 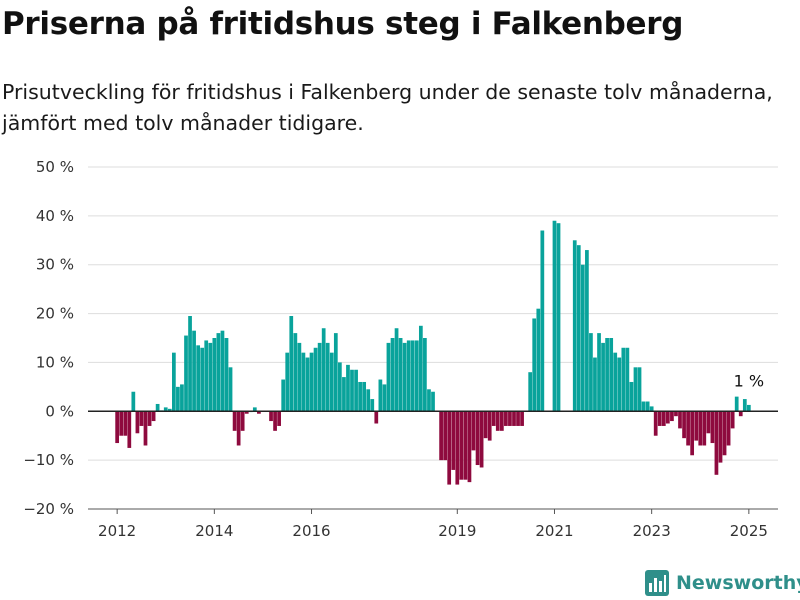 What do you see at coordinates (749, 531) in the screenshot?
I see `x-tick-label: 2025` at bounding box center [749, 531].